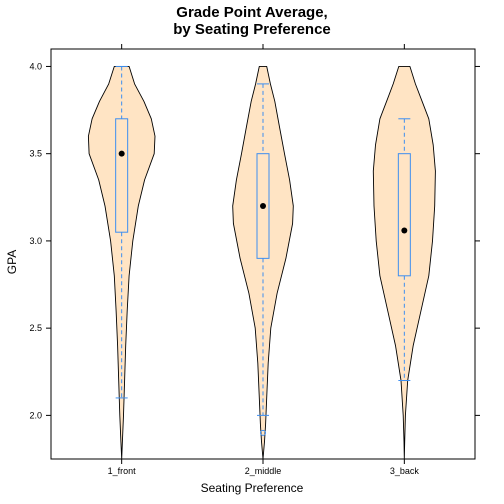  Describe the element at coordinates (35, 415) in the screenshot. I see `y-tick-label: 2.0` at that location.